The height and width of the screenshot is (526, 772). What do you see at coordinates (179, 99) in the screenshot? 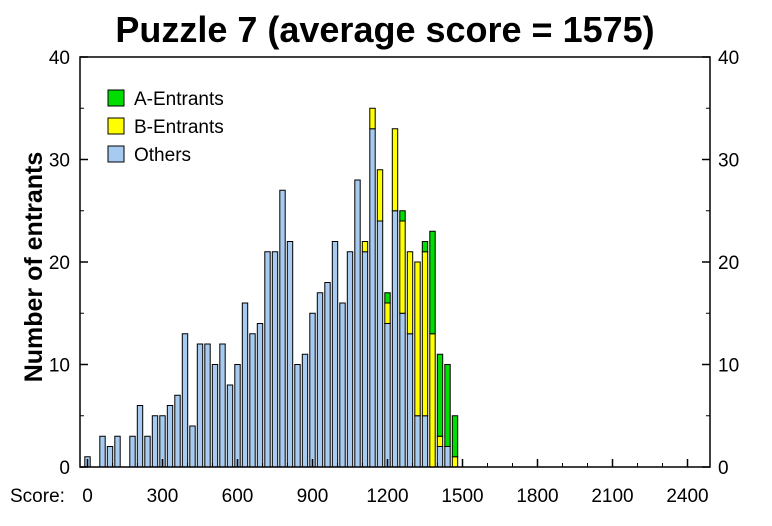
I see `legend-label-a-entrants: A-Entrants` at bounding box center [179, 99].